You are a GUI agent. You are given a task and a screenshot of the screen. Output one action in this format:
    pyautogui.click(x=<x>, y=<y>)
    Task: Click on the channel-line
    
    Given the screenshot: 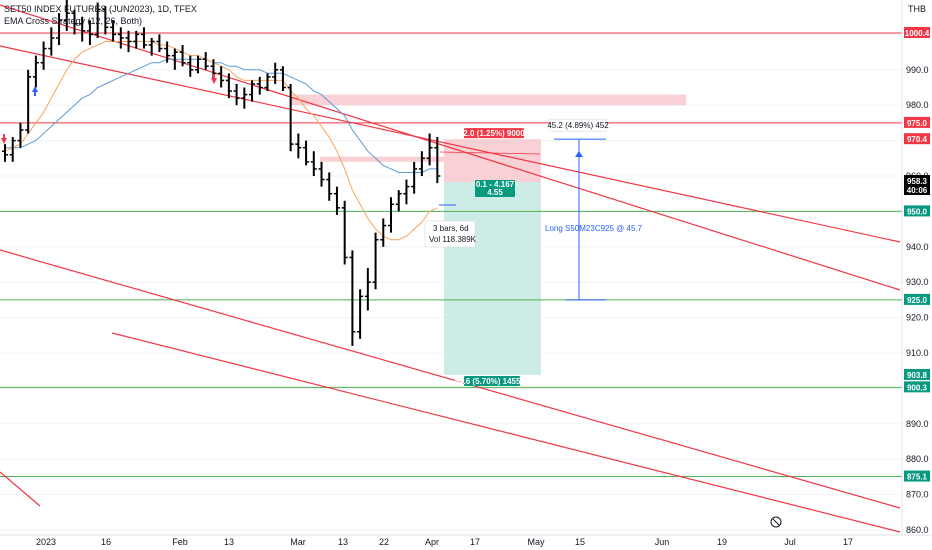 What is the action you would take?
    pyautogui.click(x=490, y=153)
    